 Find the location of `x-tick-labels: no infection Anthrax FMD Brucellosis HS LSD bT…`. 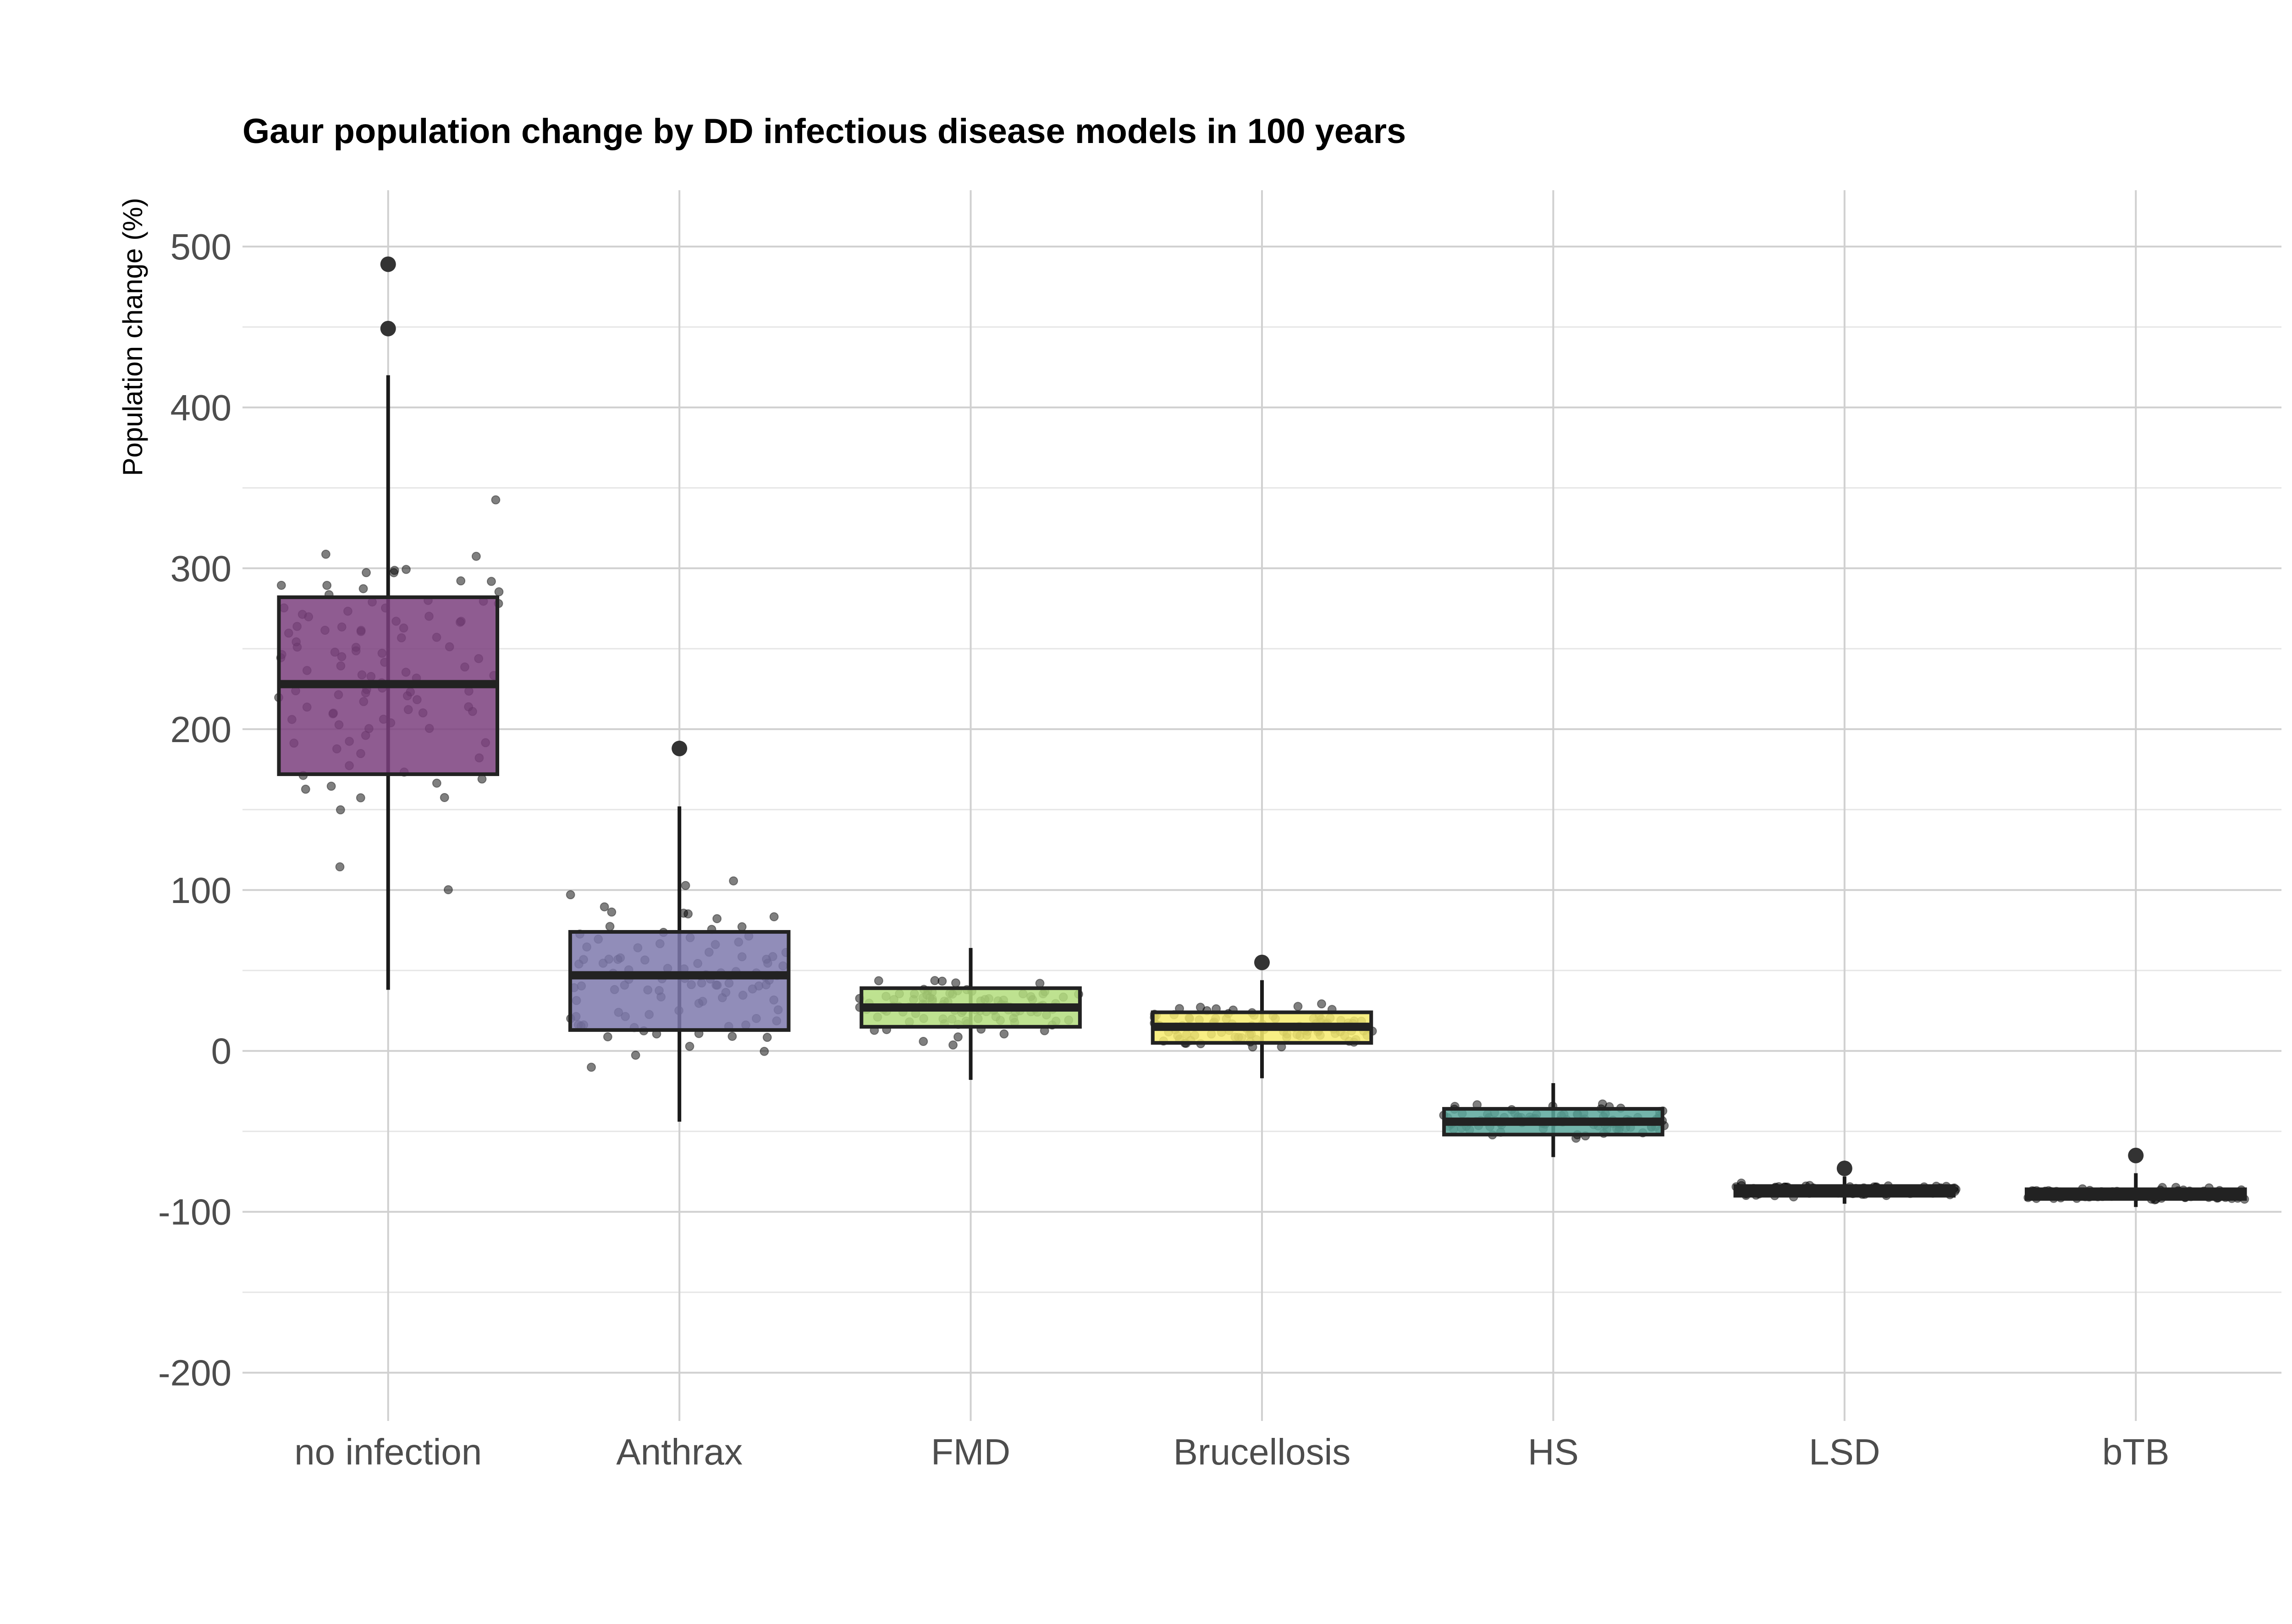

x-tick-labels: no infection Anthrax FMD Brucellosis HS LSD bT… is located at coordinates (1232, 1451).